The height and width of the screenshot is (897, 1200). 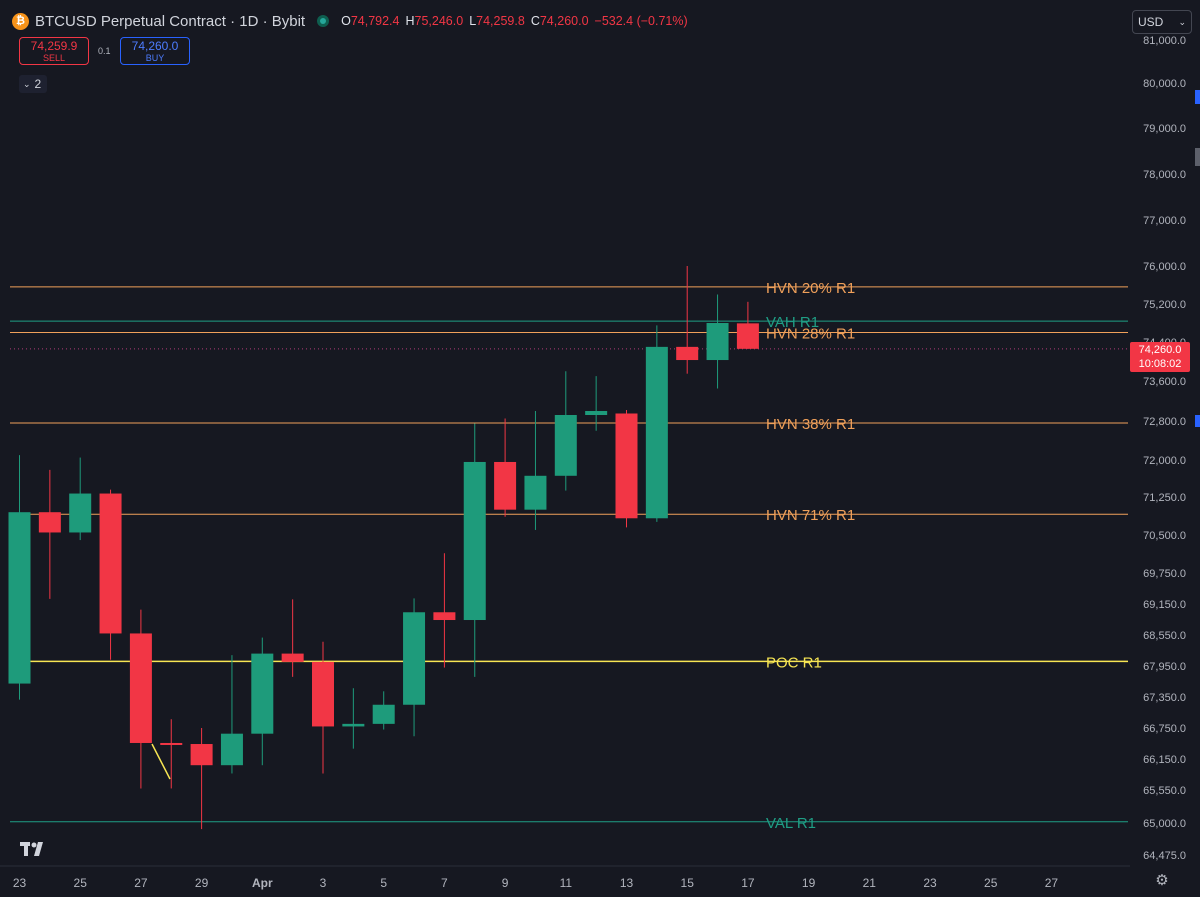 What do you see at coordinates (1164, 667) in the screenshot?
I see `y-tick-label: 67,950.0` at bounding box center [1164, 667].